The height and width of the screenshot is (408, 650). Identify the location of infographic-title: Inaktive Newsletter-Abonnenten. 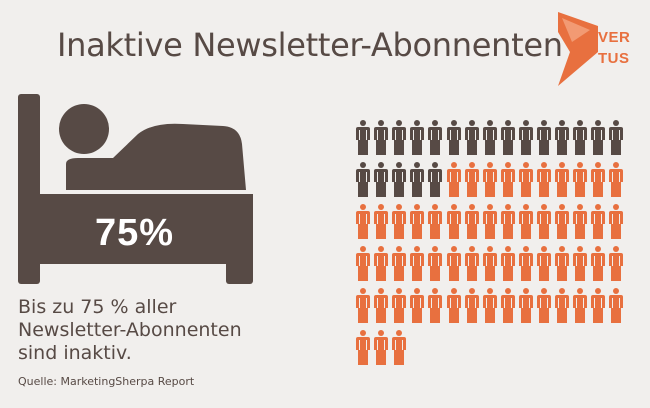
(310, 45).